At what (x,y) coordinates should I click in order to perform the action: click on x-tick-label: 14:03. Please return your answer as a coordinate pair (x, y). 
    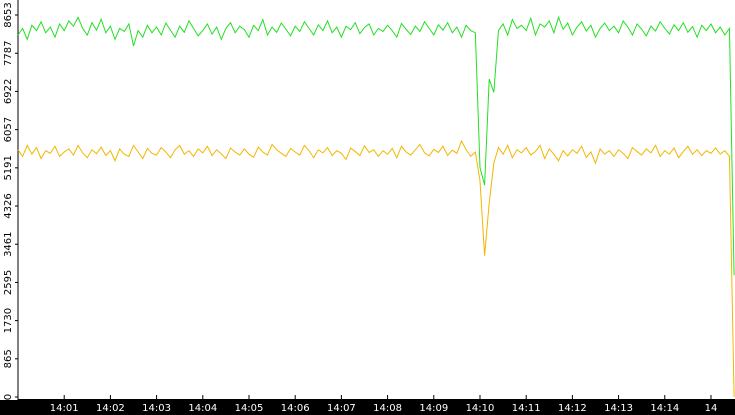
    Looking at the image, I should click on (156, 408).